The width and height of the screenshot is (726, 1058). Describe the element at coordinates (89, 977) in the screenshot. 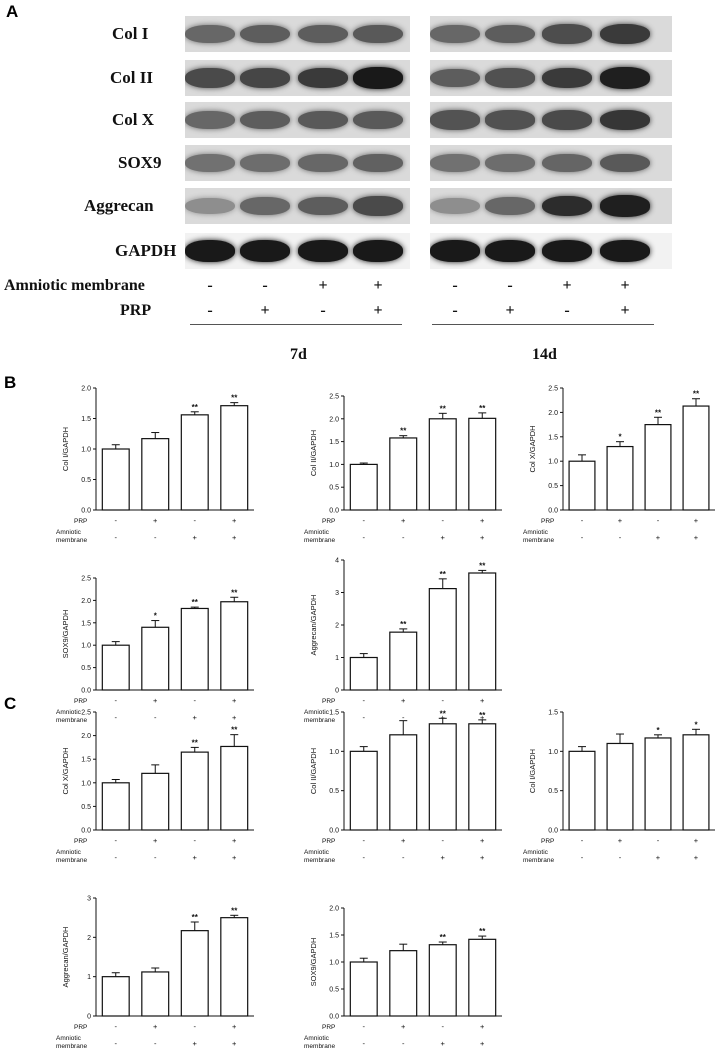

I see `y-tick-label: 1` at that location.